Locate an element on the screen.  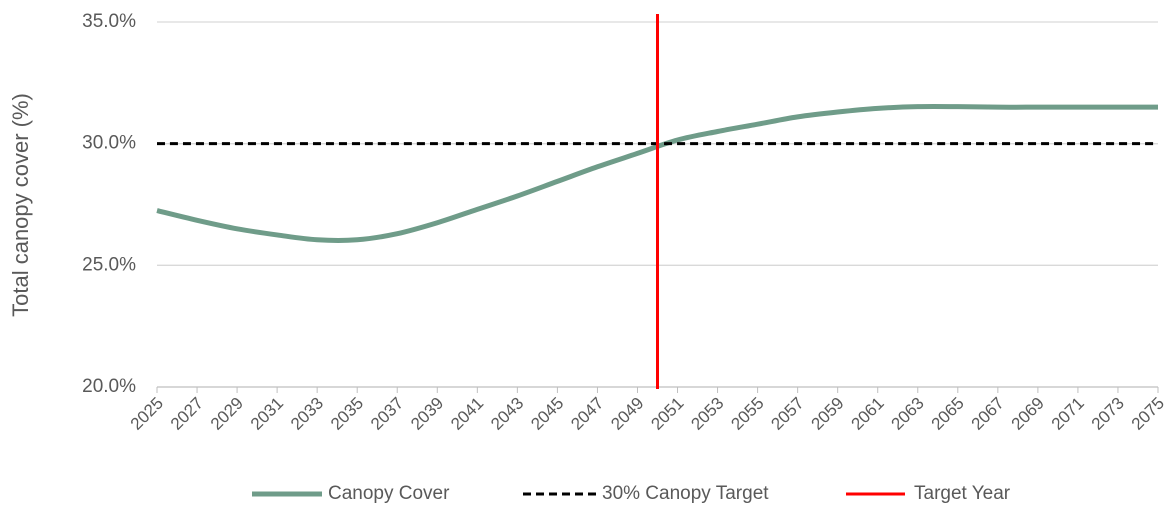
x-tick-label: 2057 is located at coordinates (787, 414).